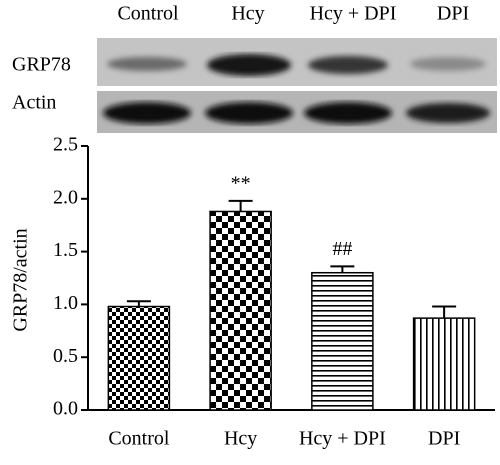 This screenshot has height=465, width=500. What do you see at coordinates (139, 439) in the screenshot?
I see `x-tick-label: Control` at bounding box center [139, 439].